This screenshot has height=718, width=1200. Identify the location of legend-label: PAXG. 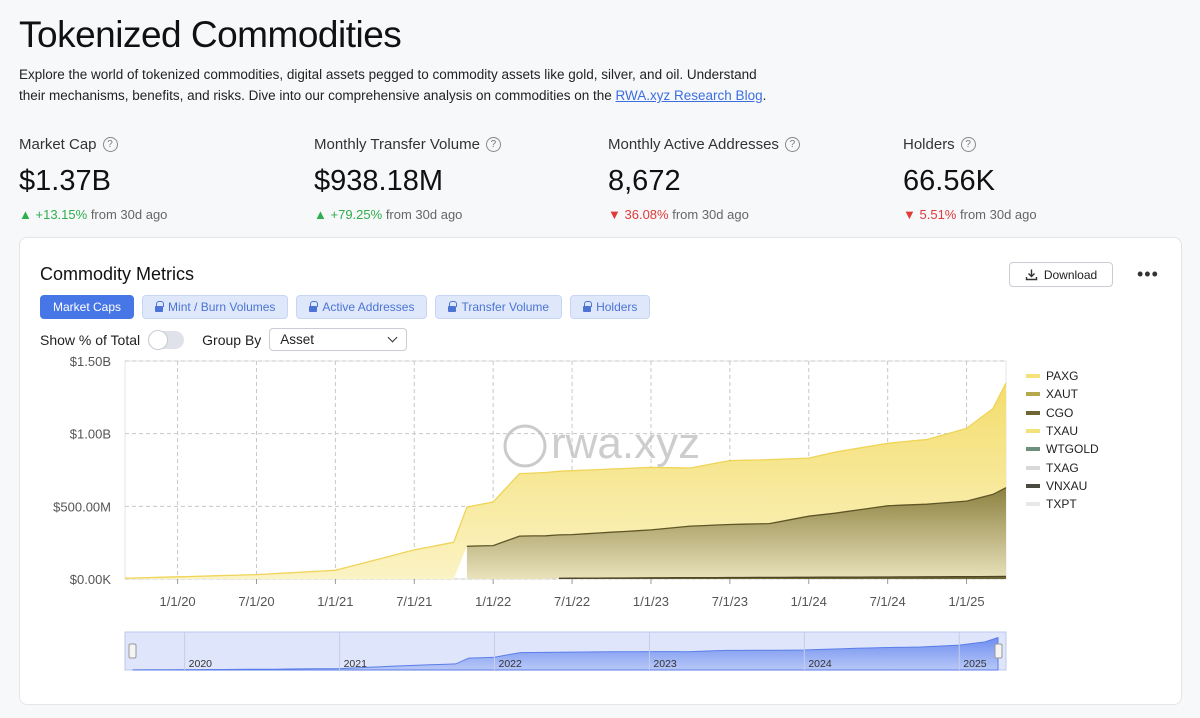
(1062, 376).